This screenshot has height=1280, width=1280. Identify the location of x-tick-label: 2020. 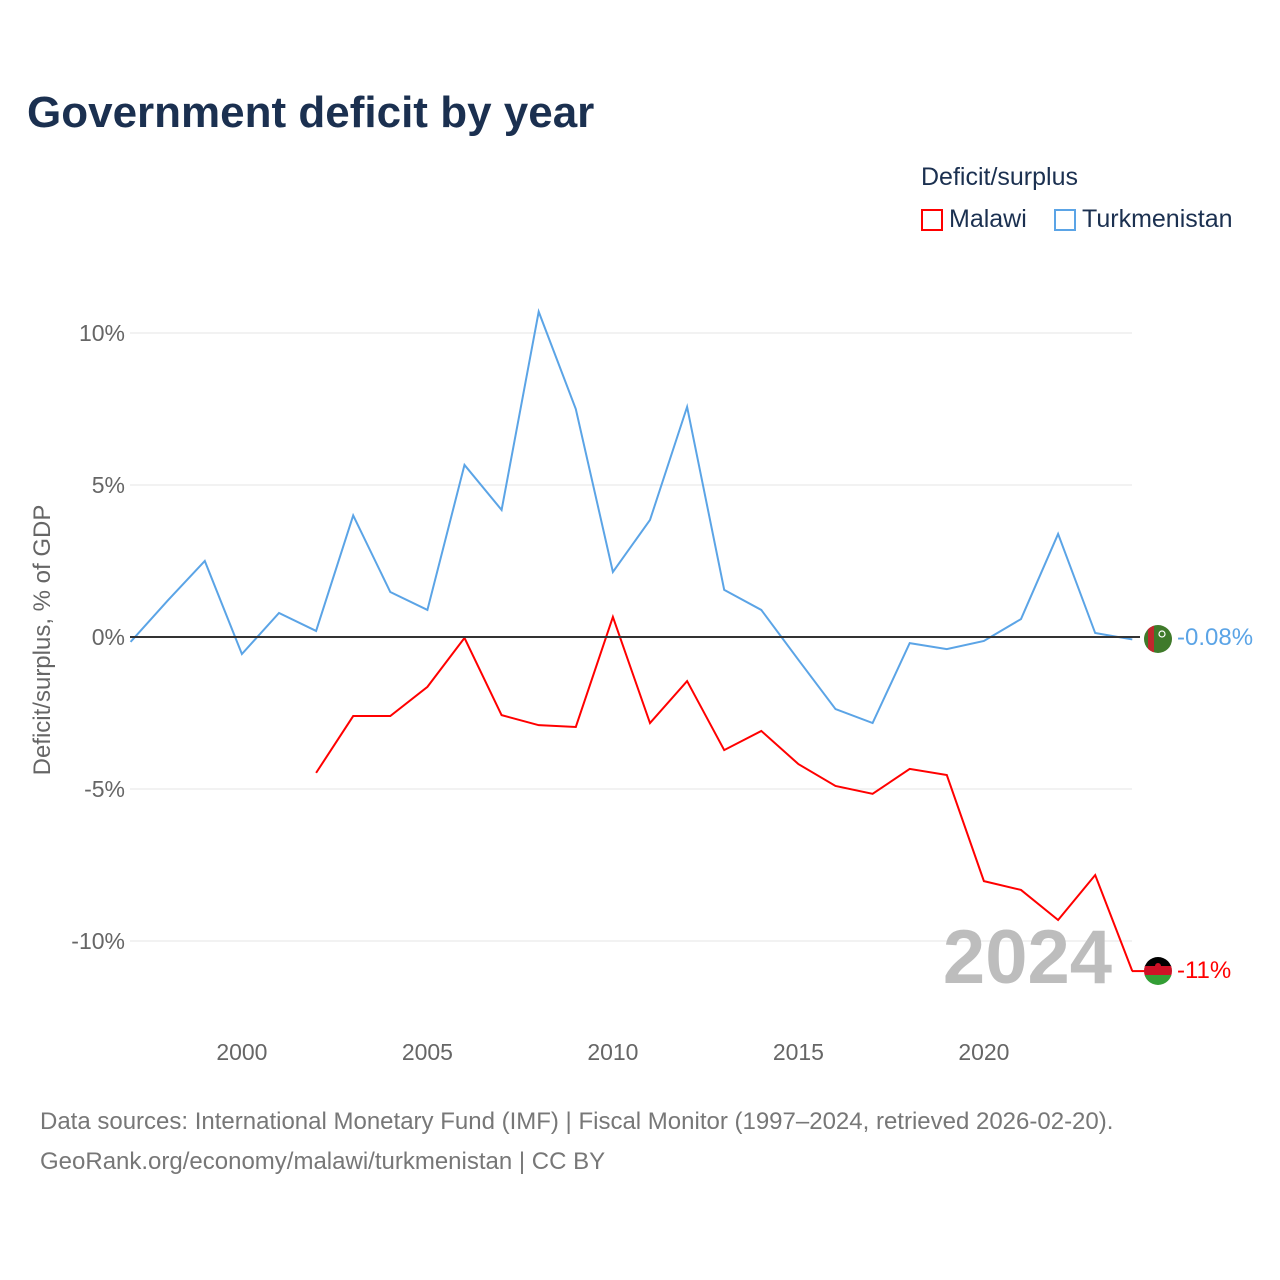
(983, 1052).